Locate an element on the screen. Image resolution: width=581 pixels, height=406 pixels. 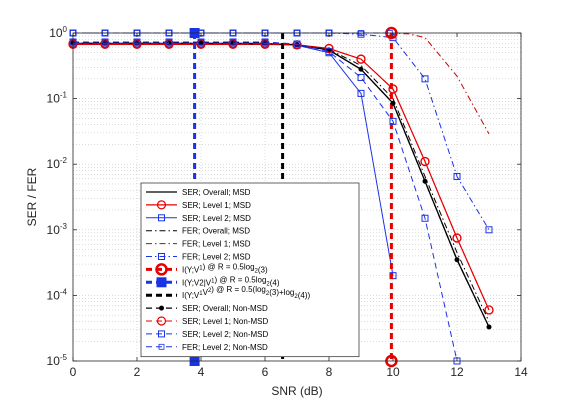
legend-label: FER; Overall; MSD is located at coordinates (216, 231).